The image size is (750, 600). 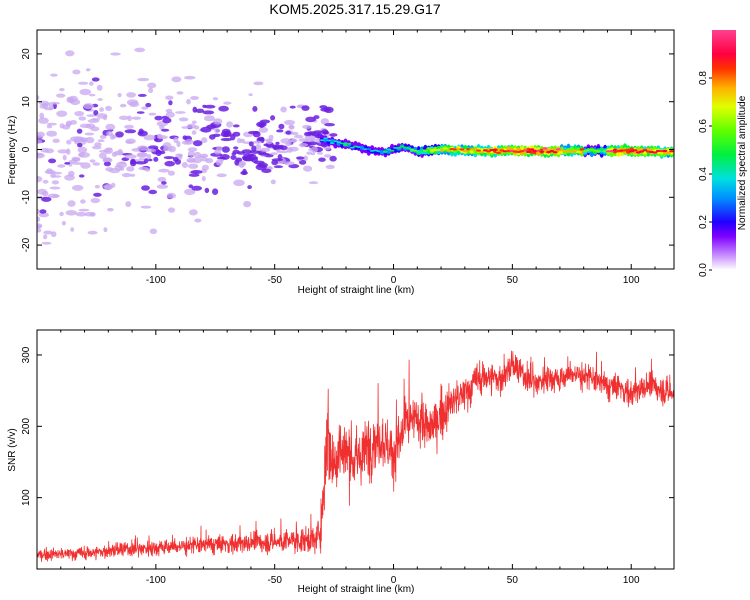 I want to click on snr-xtick-label: 100, so click(x=631, y=580).